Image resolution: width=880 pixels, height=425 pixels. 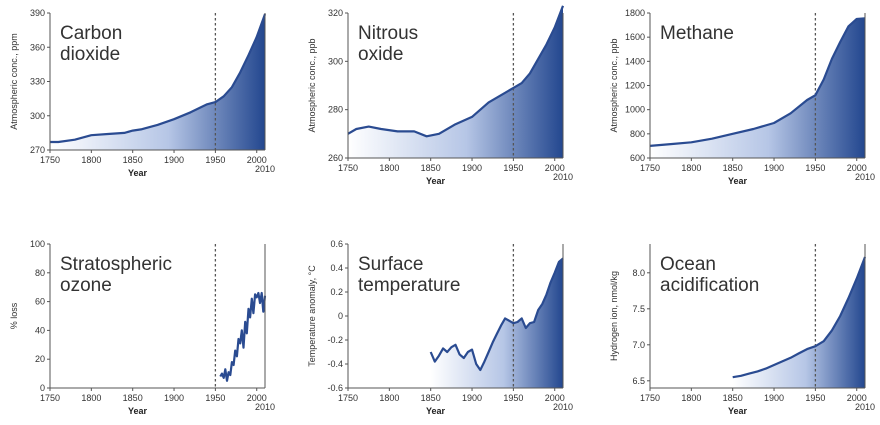 What do you see at coordinates (637, 158) in the screenshot?
I see `y-tick-label: 600` at bounding box center [637, 158].